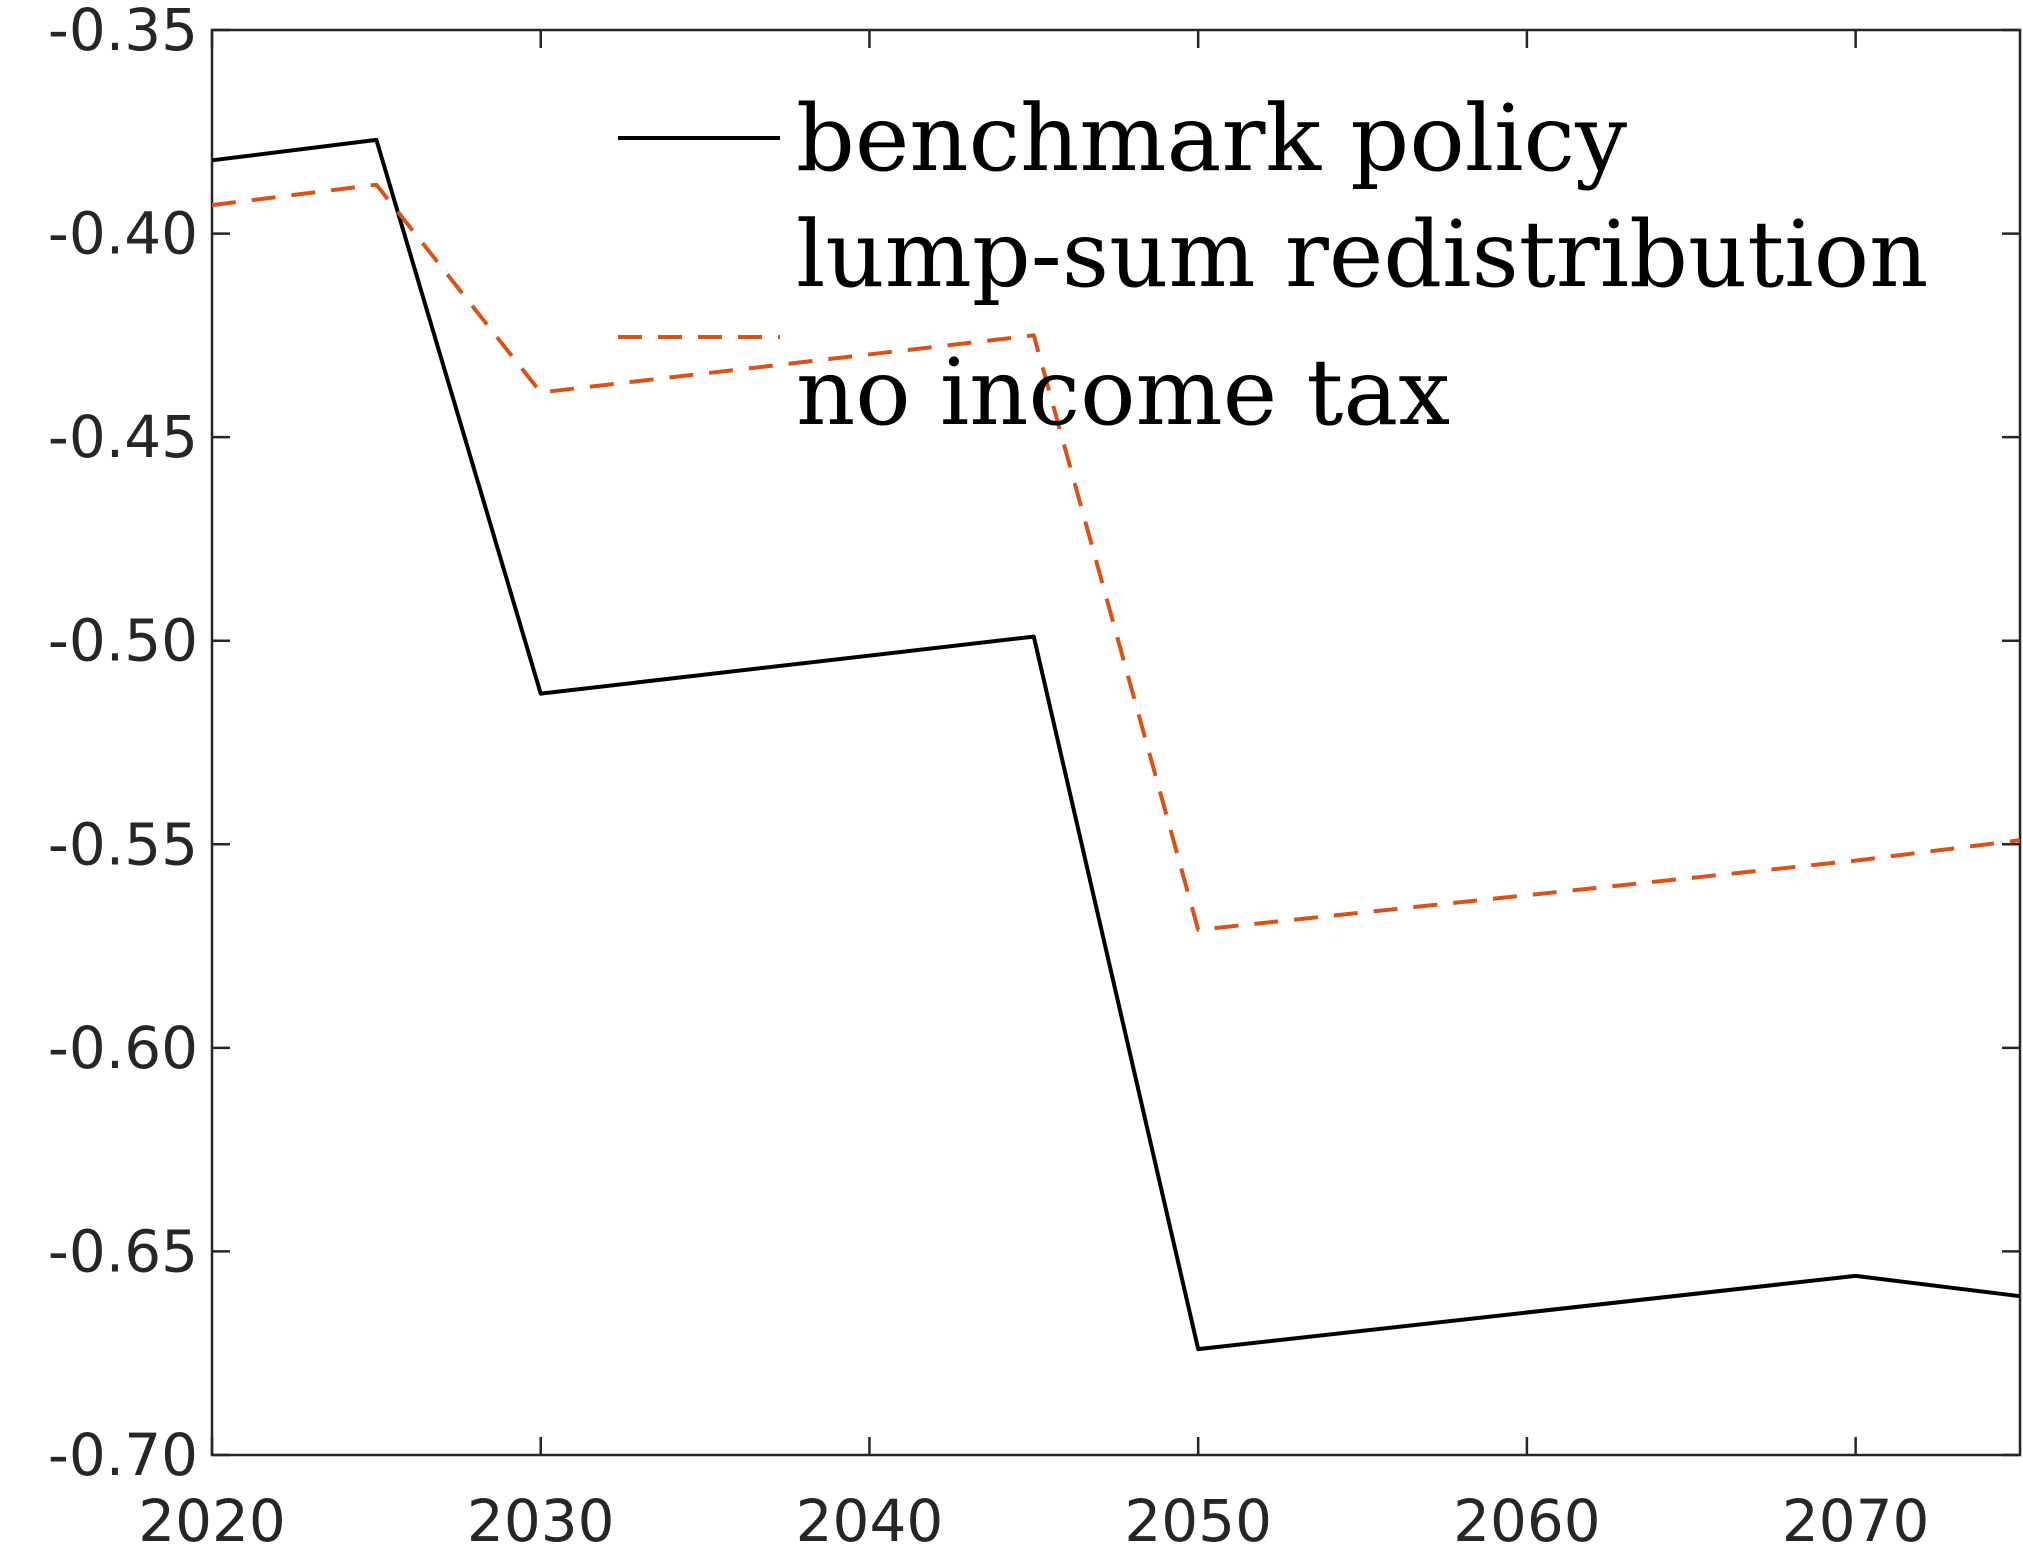  I want to click on legend-label-no-income-tax: no income tax, so click(1123, 392).